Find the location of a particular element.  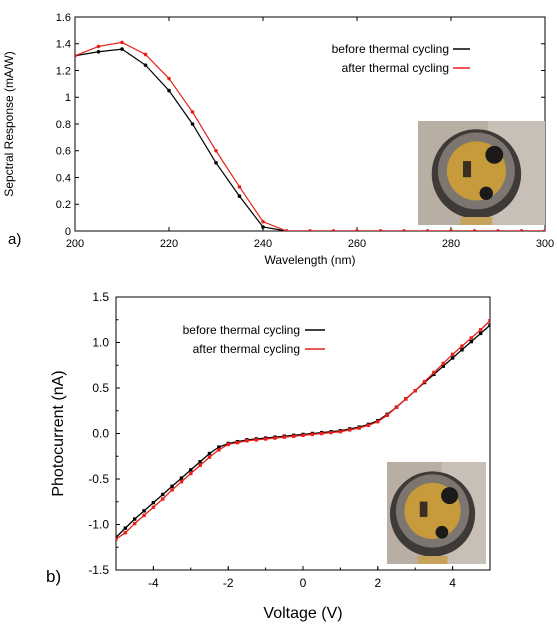

chart-b-inset-photo is located at coordinates (436, 513).